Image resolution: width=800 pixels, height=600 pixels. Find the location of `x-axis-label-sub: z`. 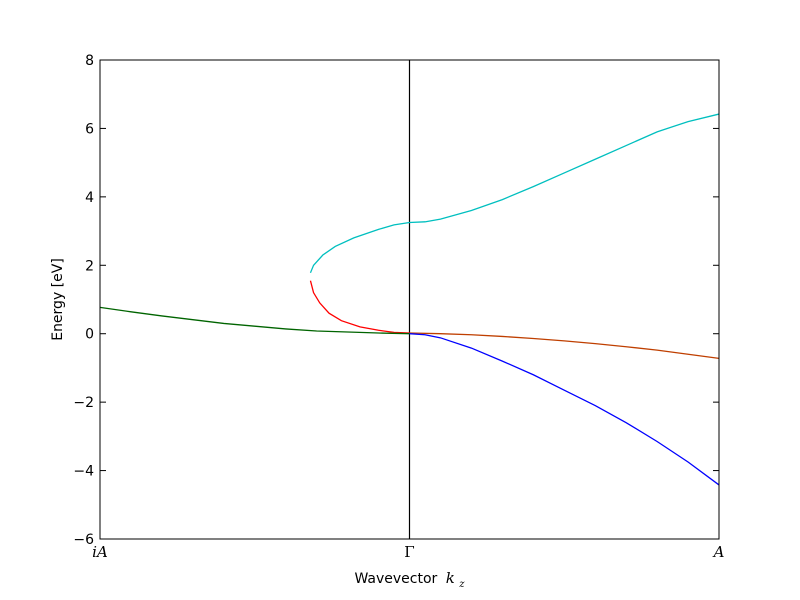

x-axis-label-sub: z is located at coordinates (461, 584).